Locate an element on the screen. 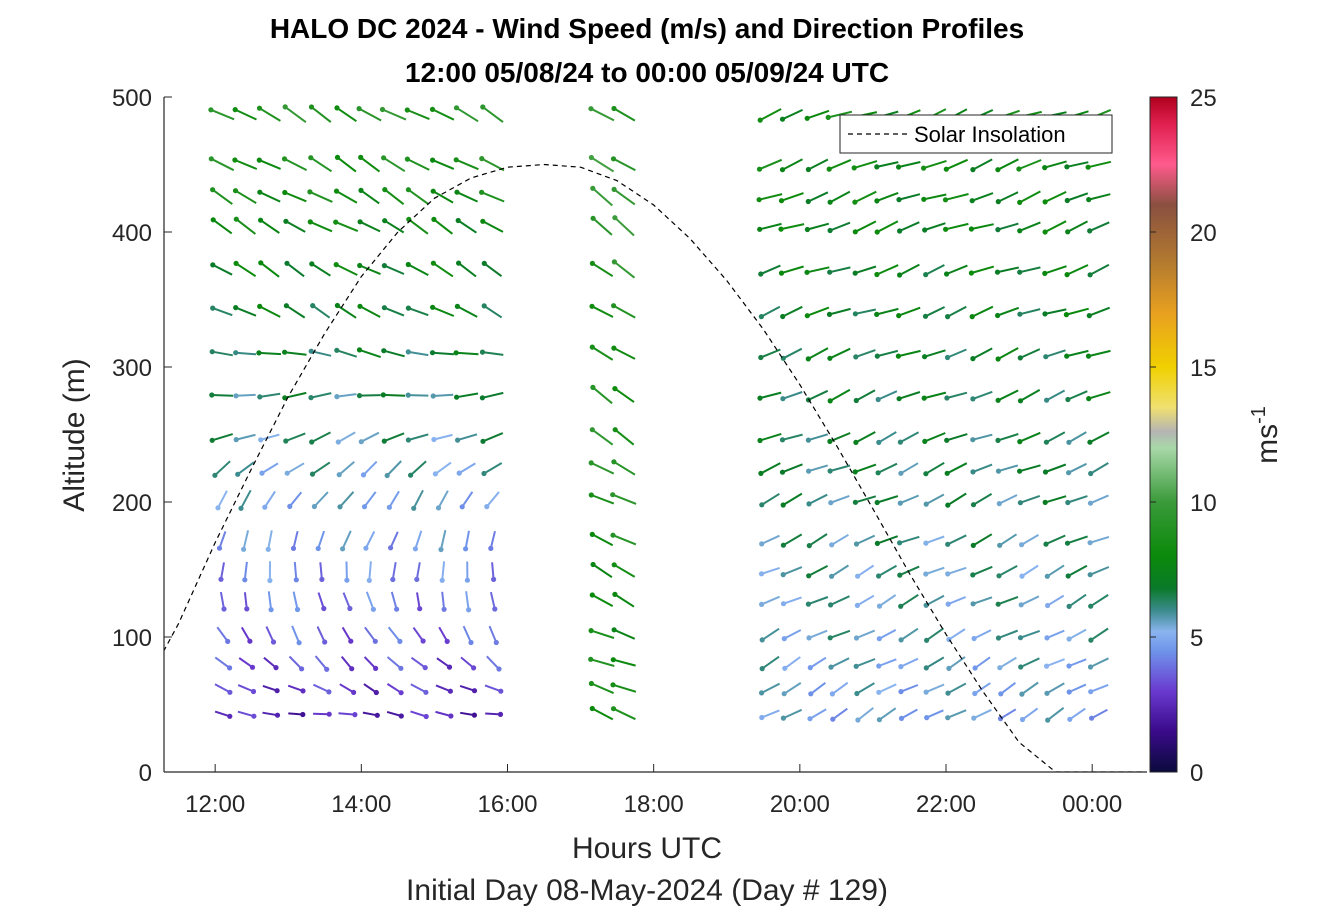 The image size is (1343, 911). colorbar-label-exponent: -1 is located at coordinates (1259, 415).